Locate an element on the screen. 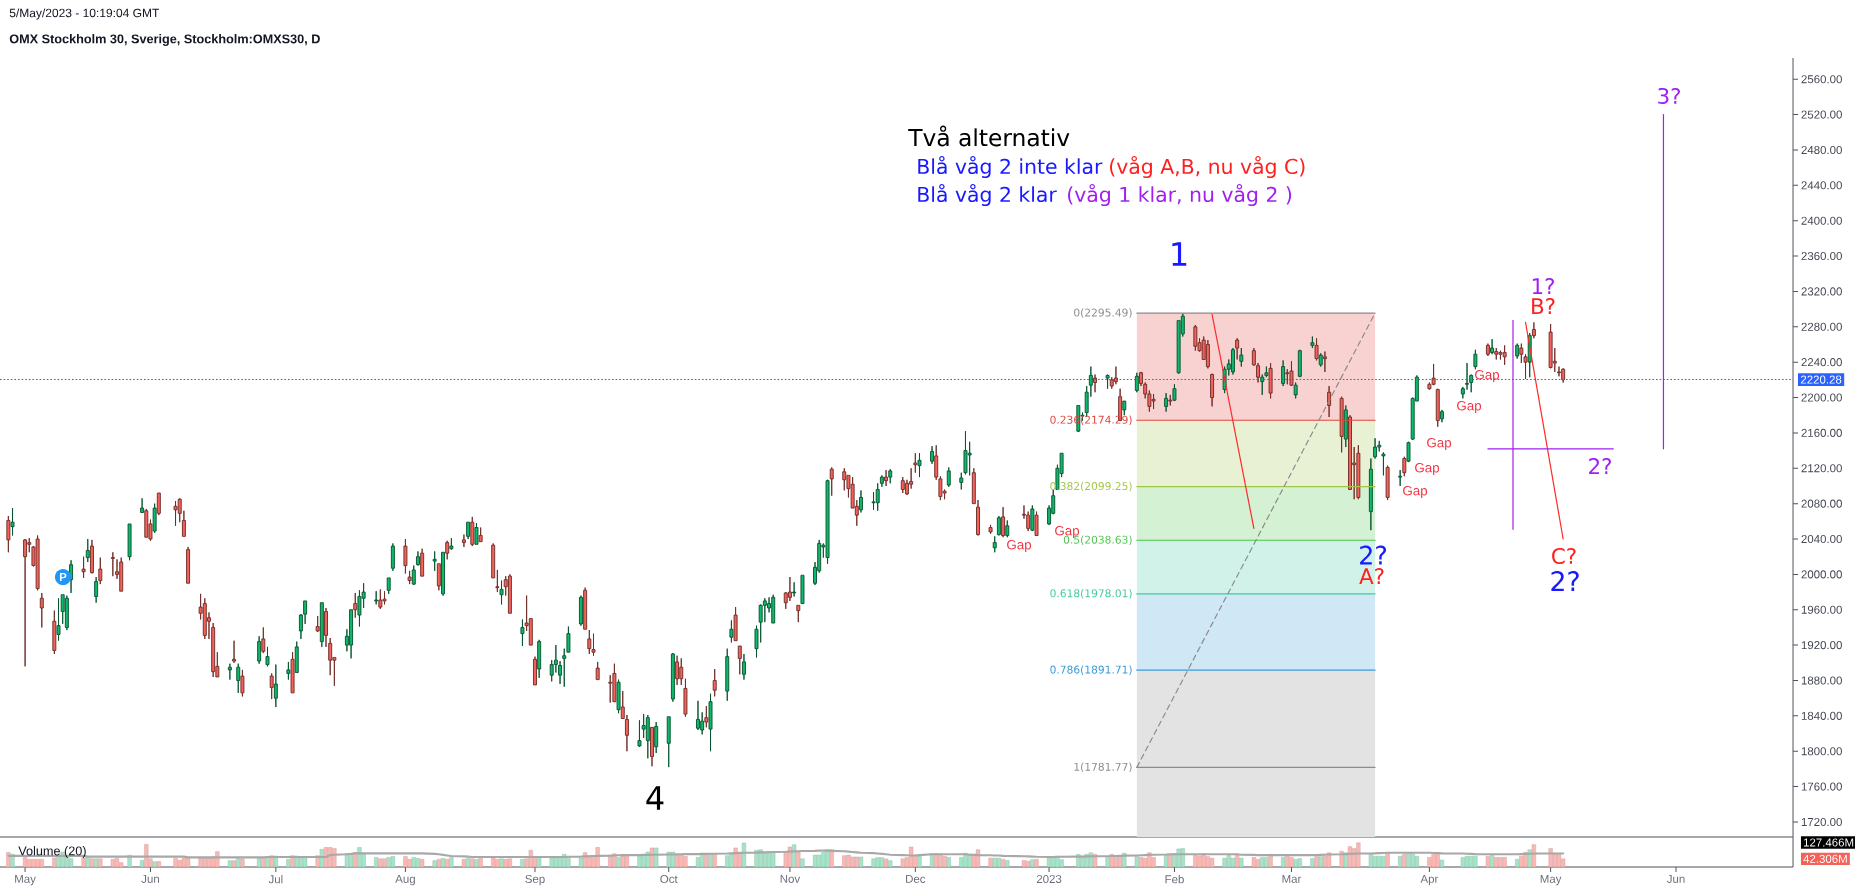 This screenshot has width=1855, height=892. y-tick-label: 2560.00 is located at coordinates (1821, 79).